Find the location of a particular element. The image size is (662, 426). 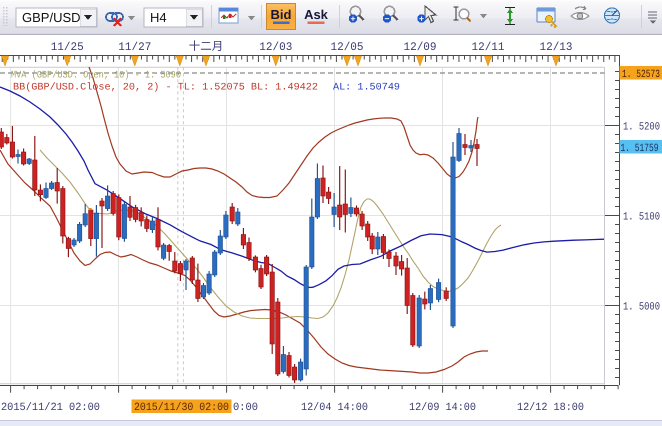

svg-text: 1. 51759 is located at coordinates (640, 149).